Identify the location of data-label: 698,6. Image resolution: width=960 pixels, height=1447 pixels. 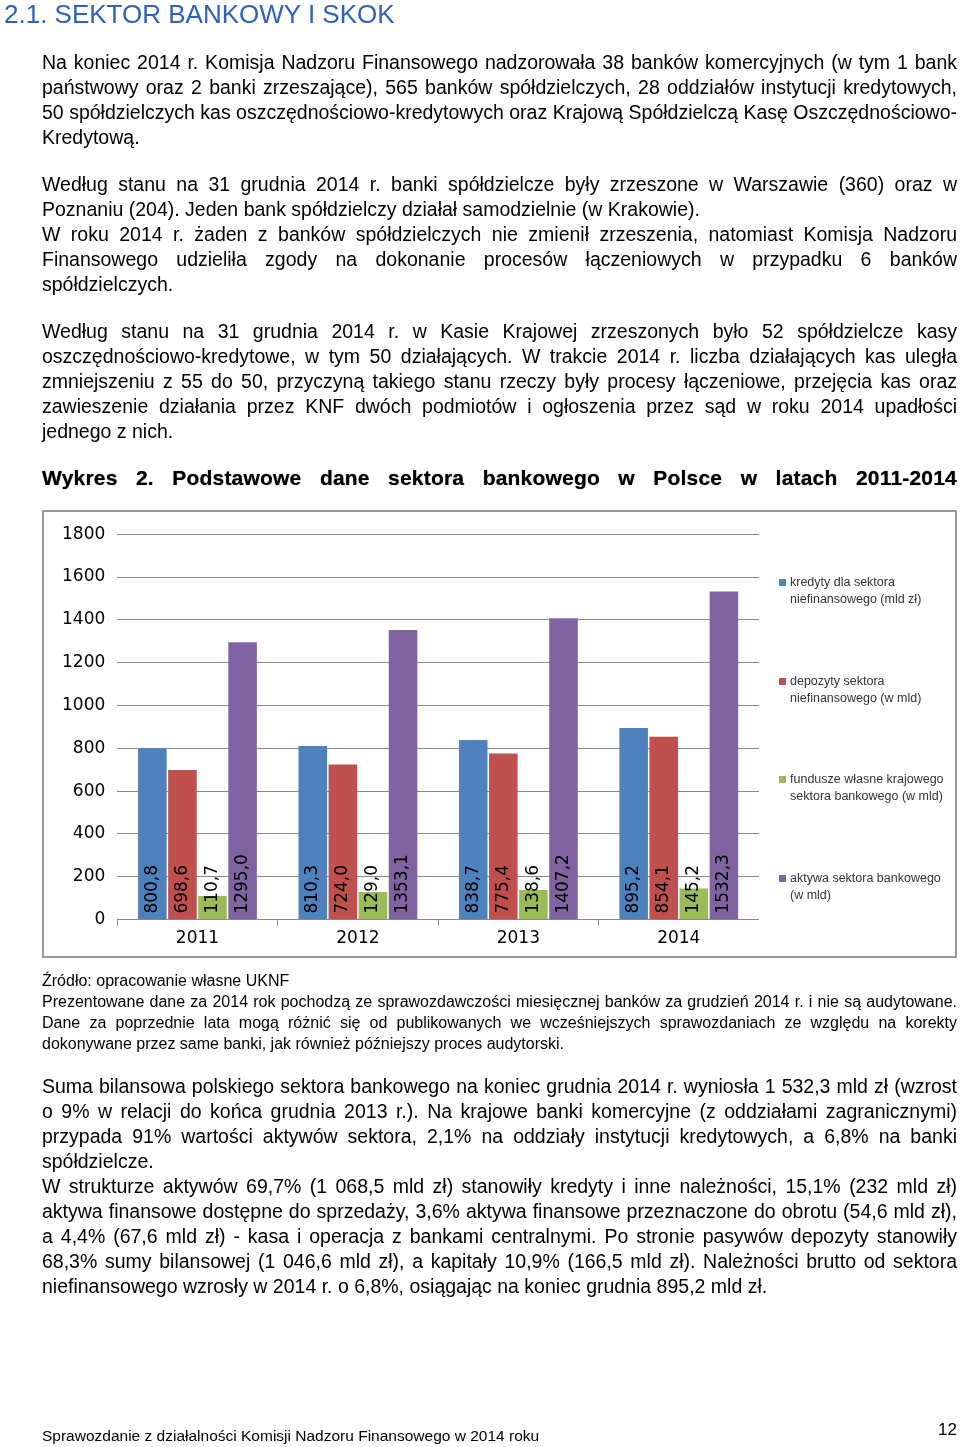
(180, 889).